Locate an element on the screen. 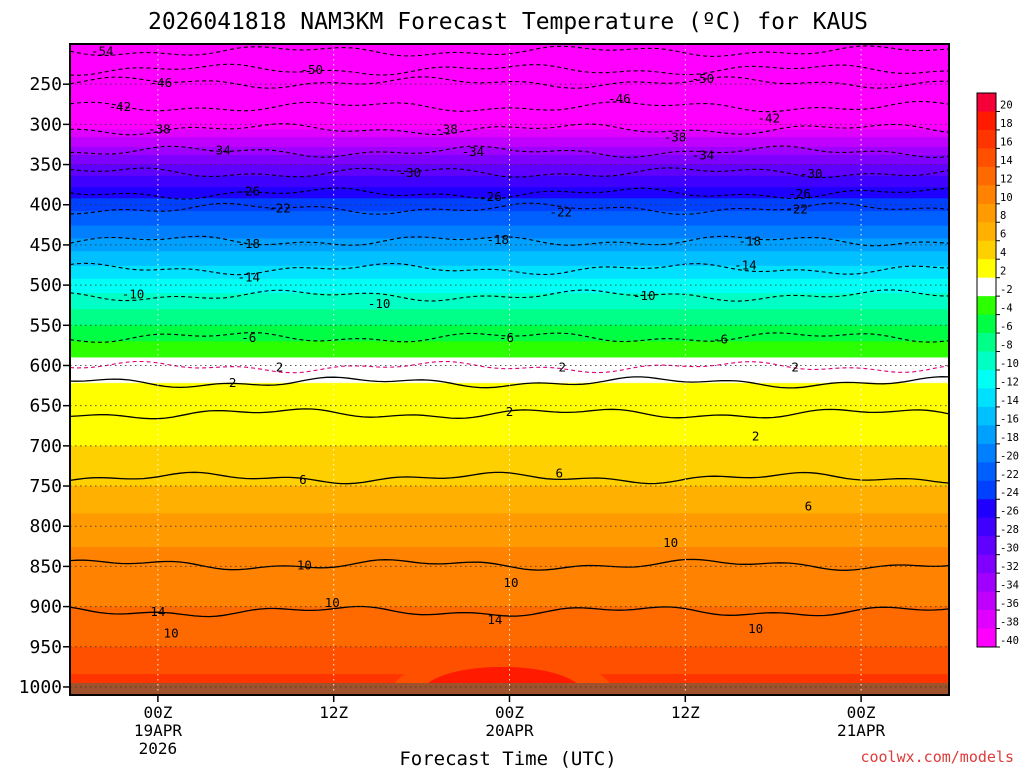 The height and width of the screenshot is (768, 1024). y-tick-label: 700 is located at coordinates (45, 446).